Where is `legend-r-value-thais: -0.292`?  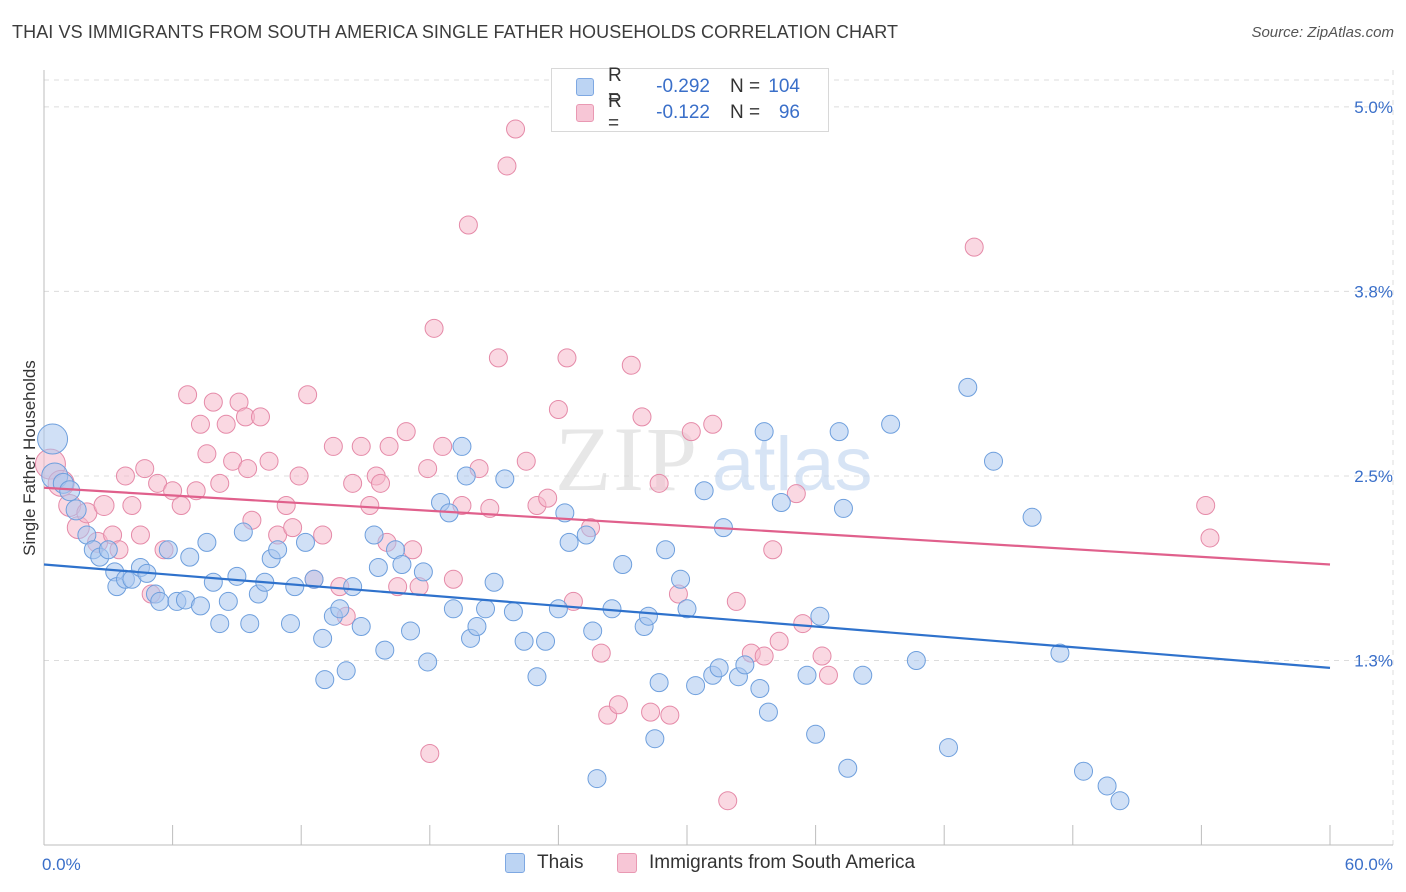
legend-r-value-thais: -0.292 is located at coordinates (683, 86).